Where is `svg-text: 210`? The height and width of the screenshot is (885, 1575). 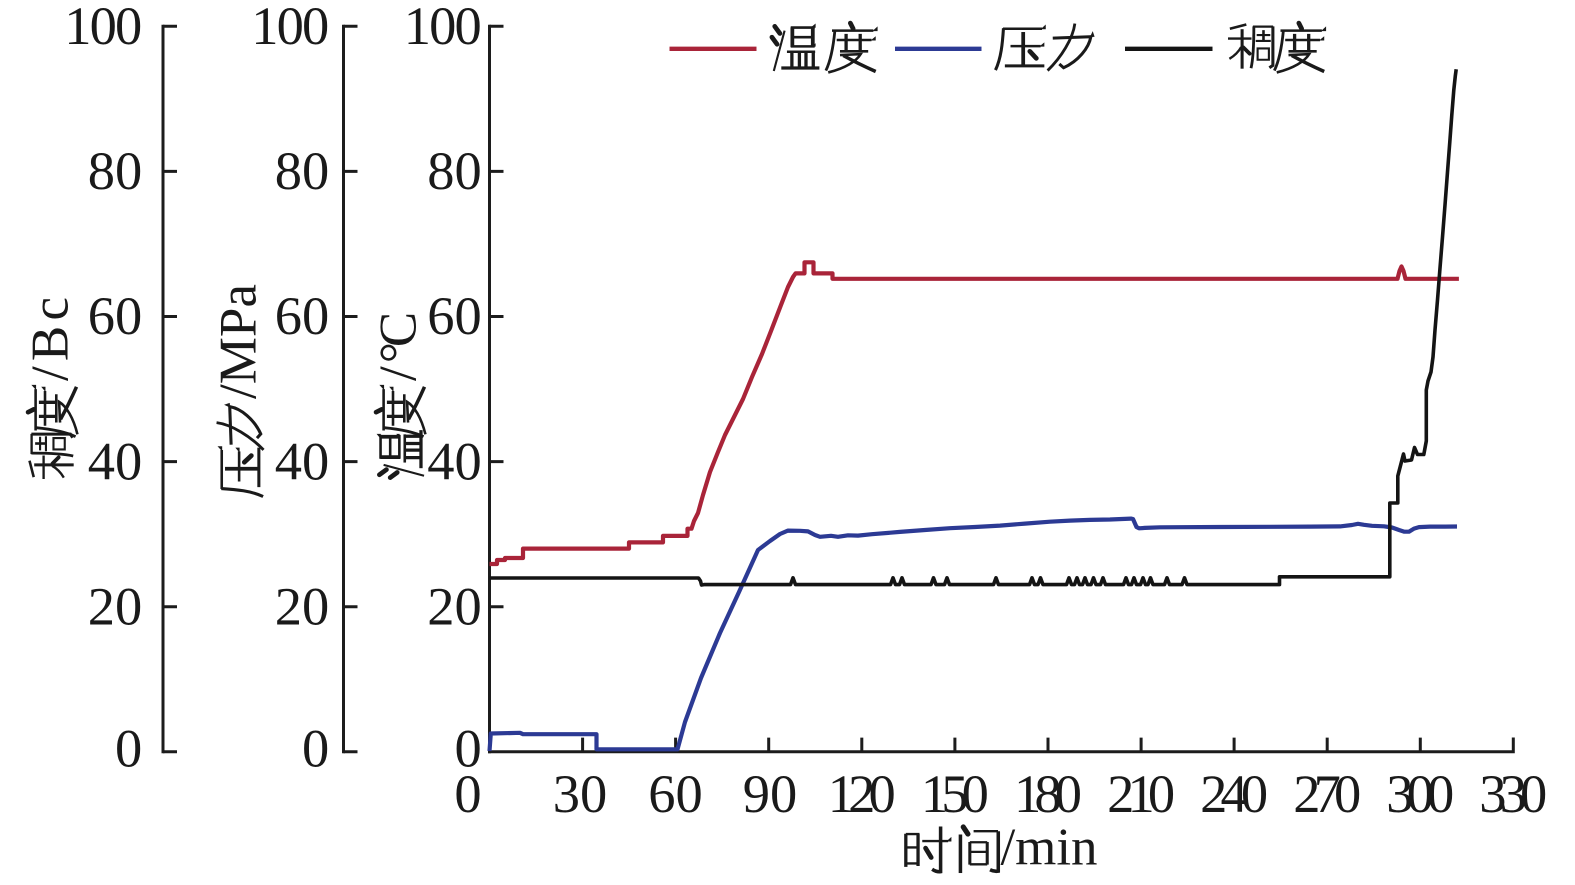 svg-text: 210 is located at coordinates (1141, 793).